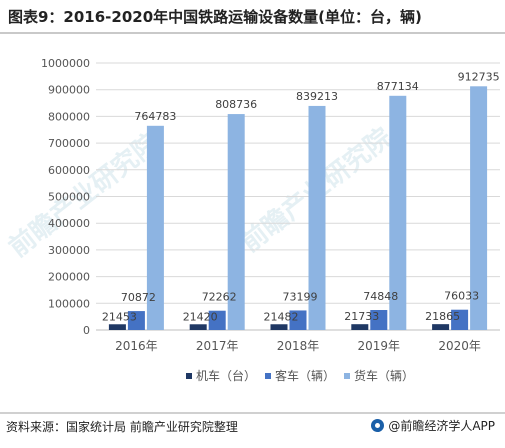 This screenshot has width=505, height=448. Describe the element at coordinates (479, 76) in the screenshot. I see `data-label: 912735` at that location.